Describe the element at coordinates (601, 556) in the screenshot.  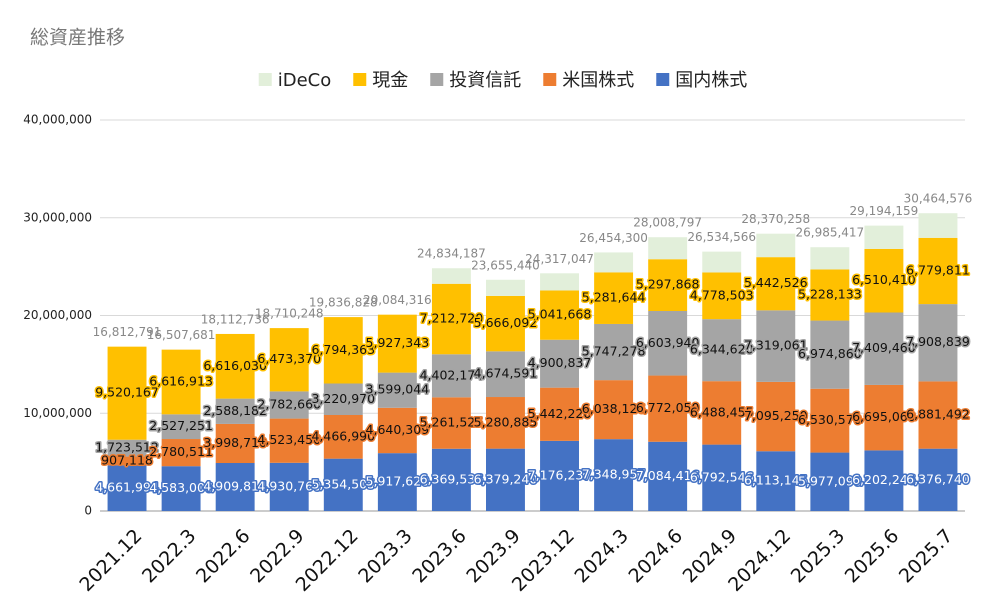
I see `x-tick-label: 2024.3` at that location.